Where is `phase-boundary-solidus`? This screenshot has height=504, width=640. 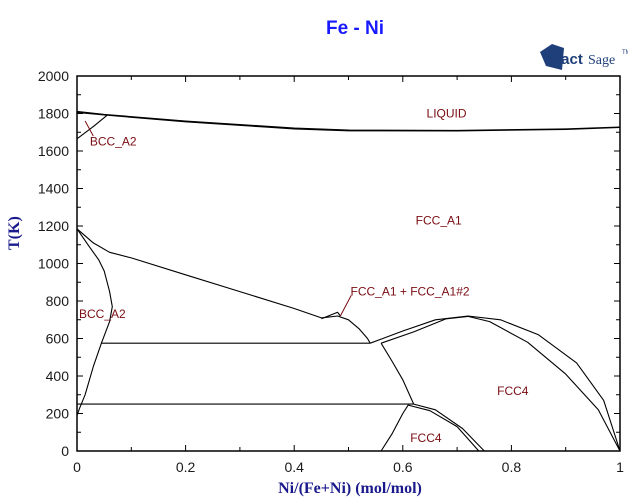
phase-boundary-solidus is located at coordinates (348, 121).